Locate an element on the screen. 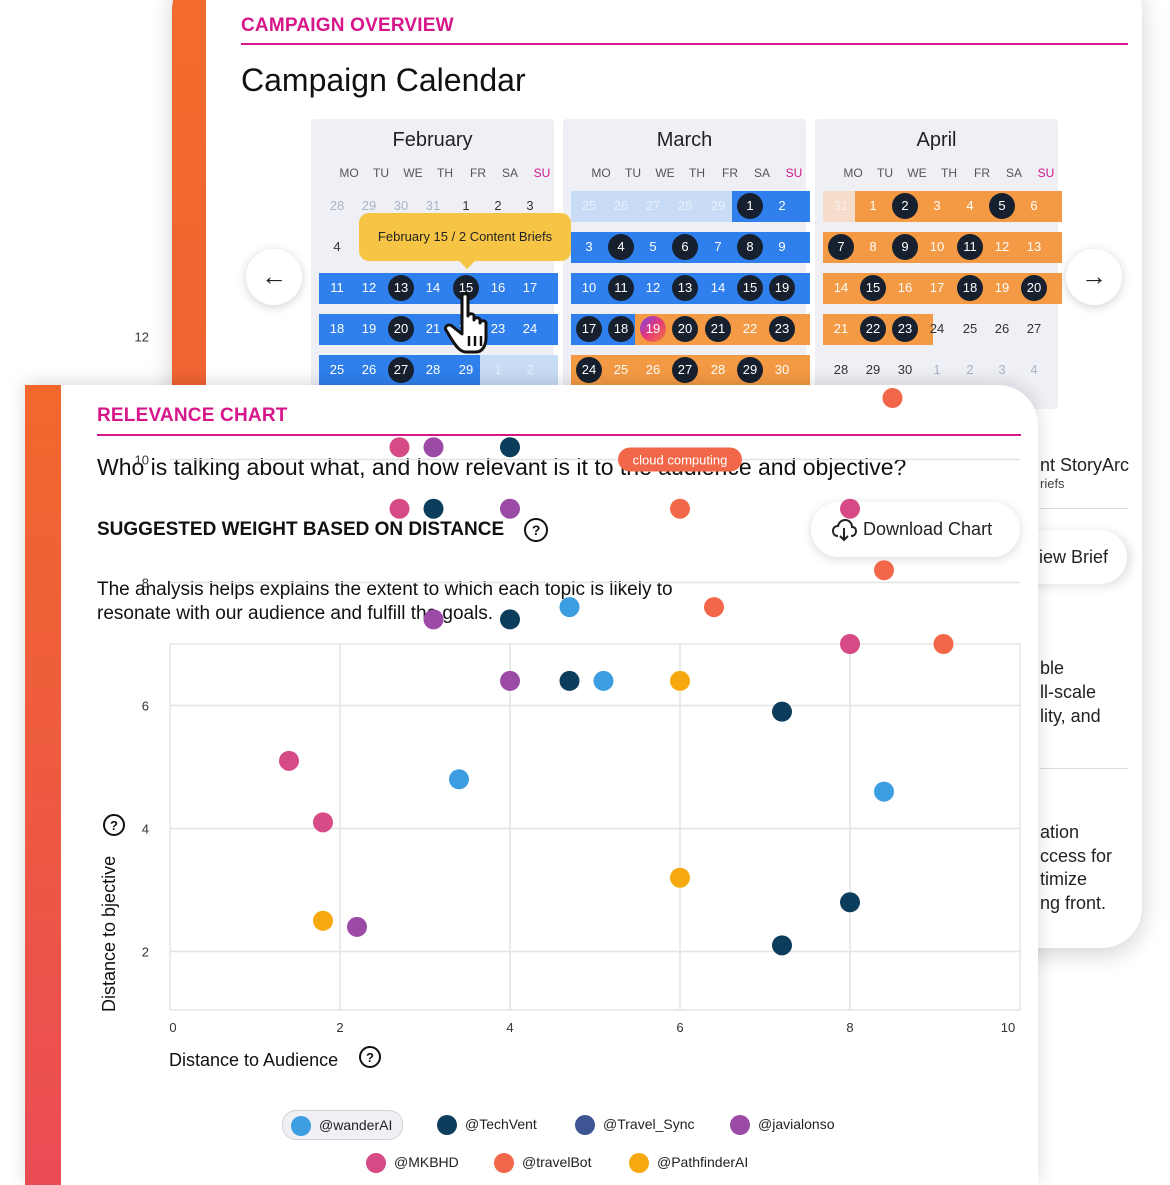 The width and height of the screenshot is (1170, 1185). view-brief-button: iew Brief is located at coordinates (1076, 557).